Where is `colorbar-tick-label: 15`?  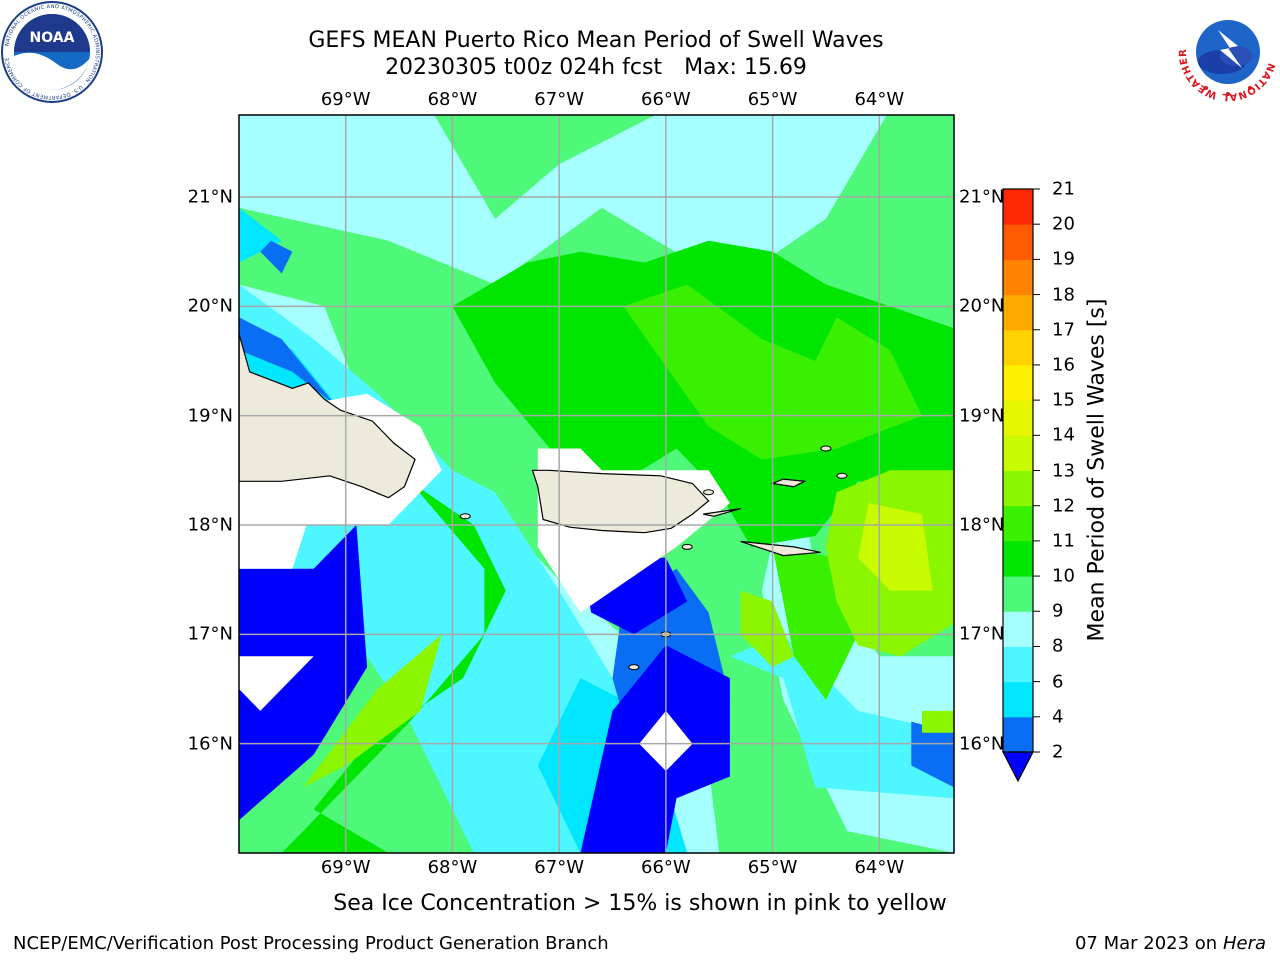
colorbar-tick-label: 15 is located at coordinates (1063, 400).